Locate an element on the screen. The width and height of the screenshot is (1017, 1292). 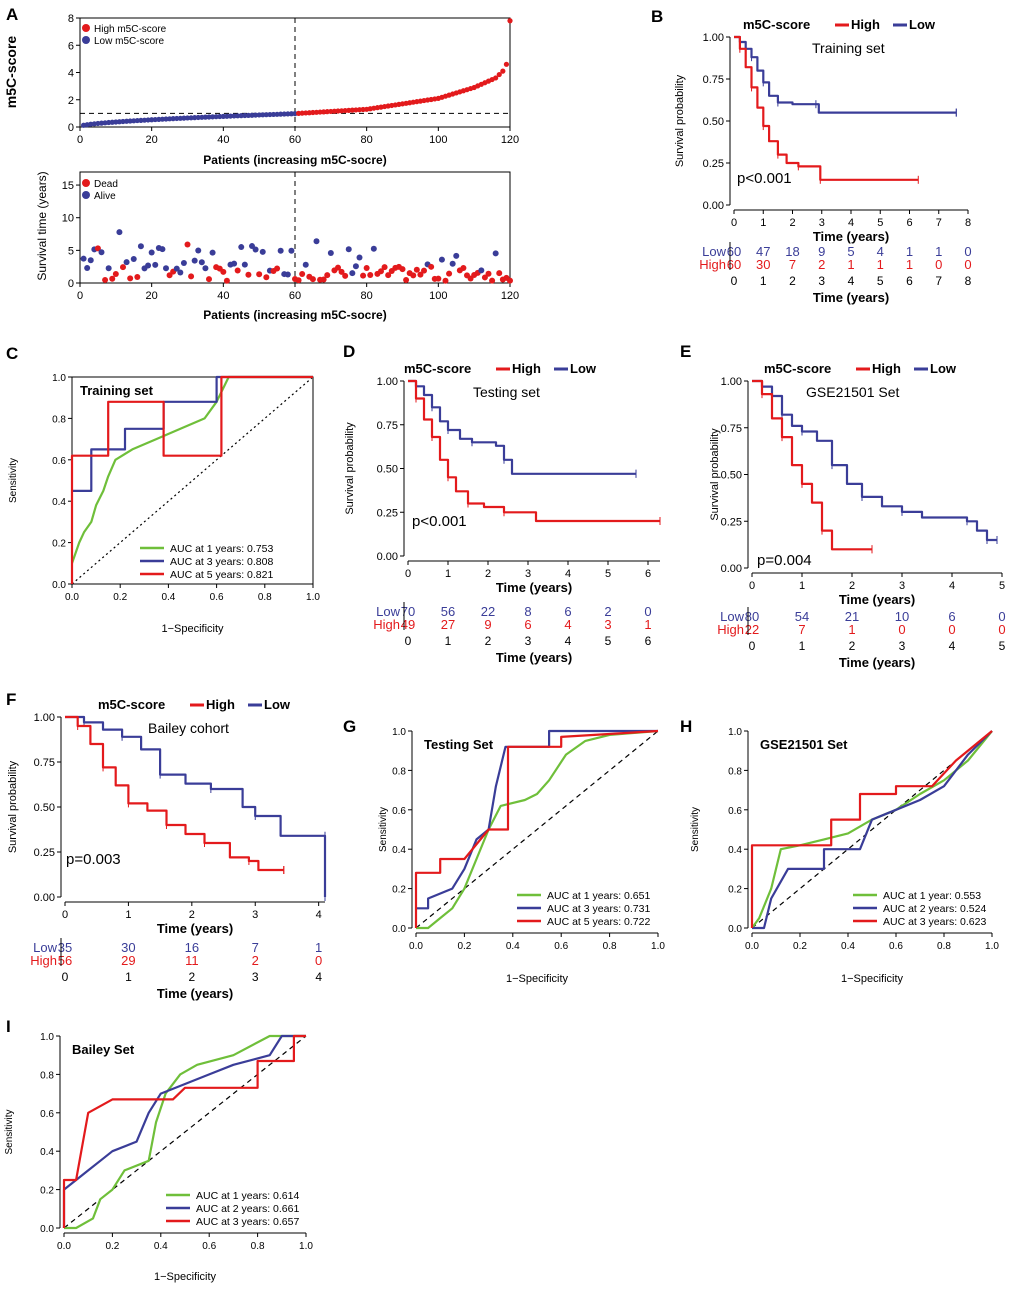
x-tick-label: 40 is located at coordinates (223, 140).